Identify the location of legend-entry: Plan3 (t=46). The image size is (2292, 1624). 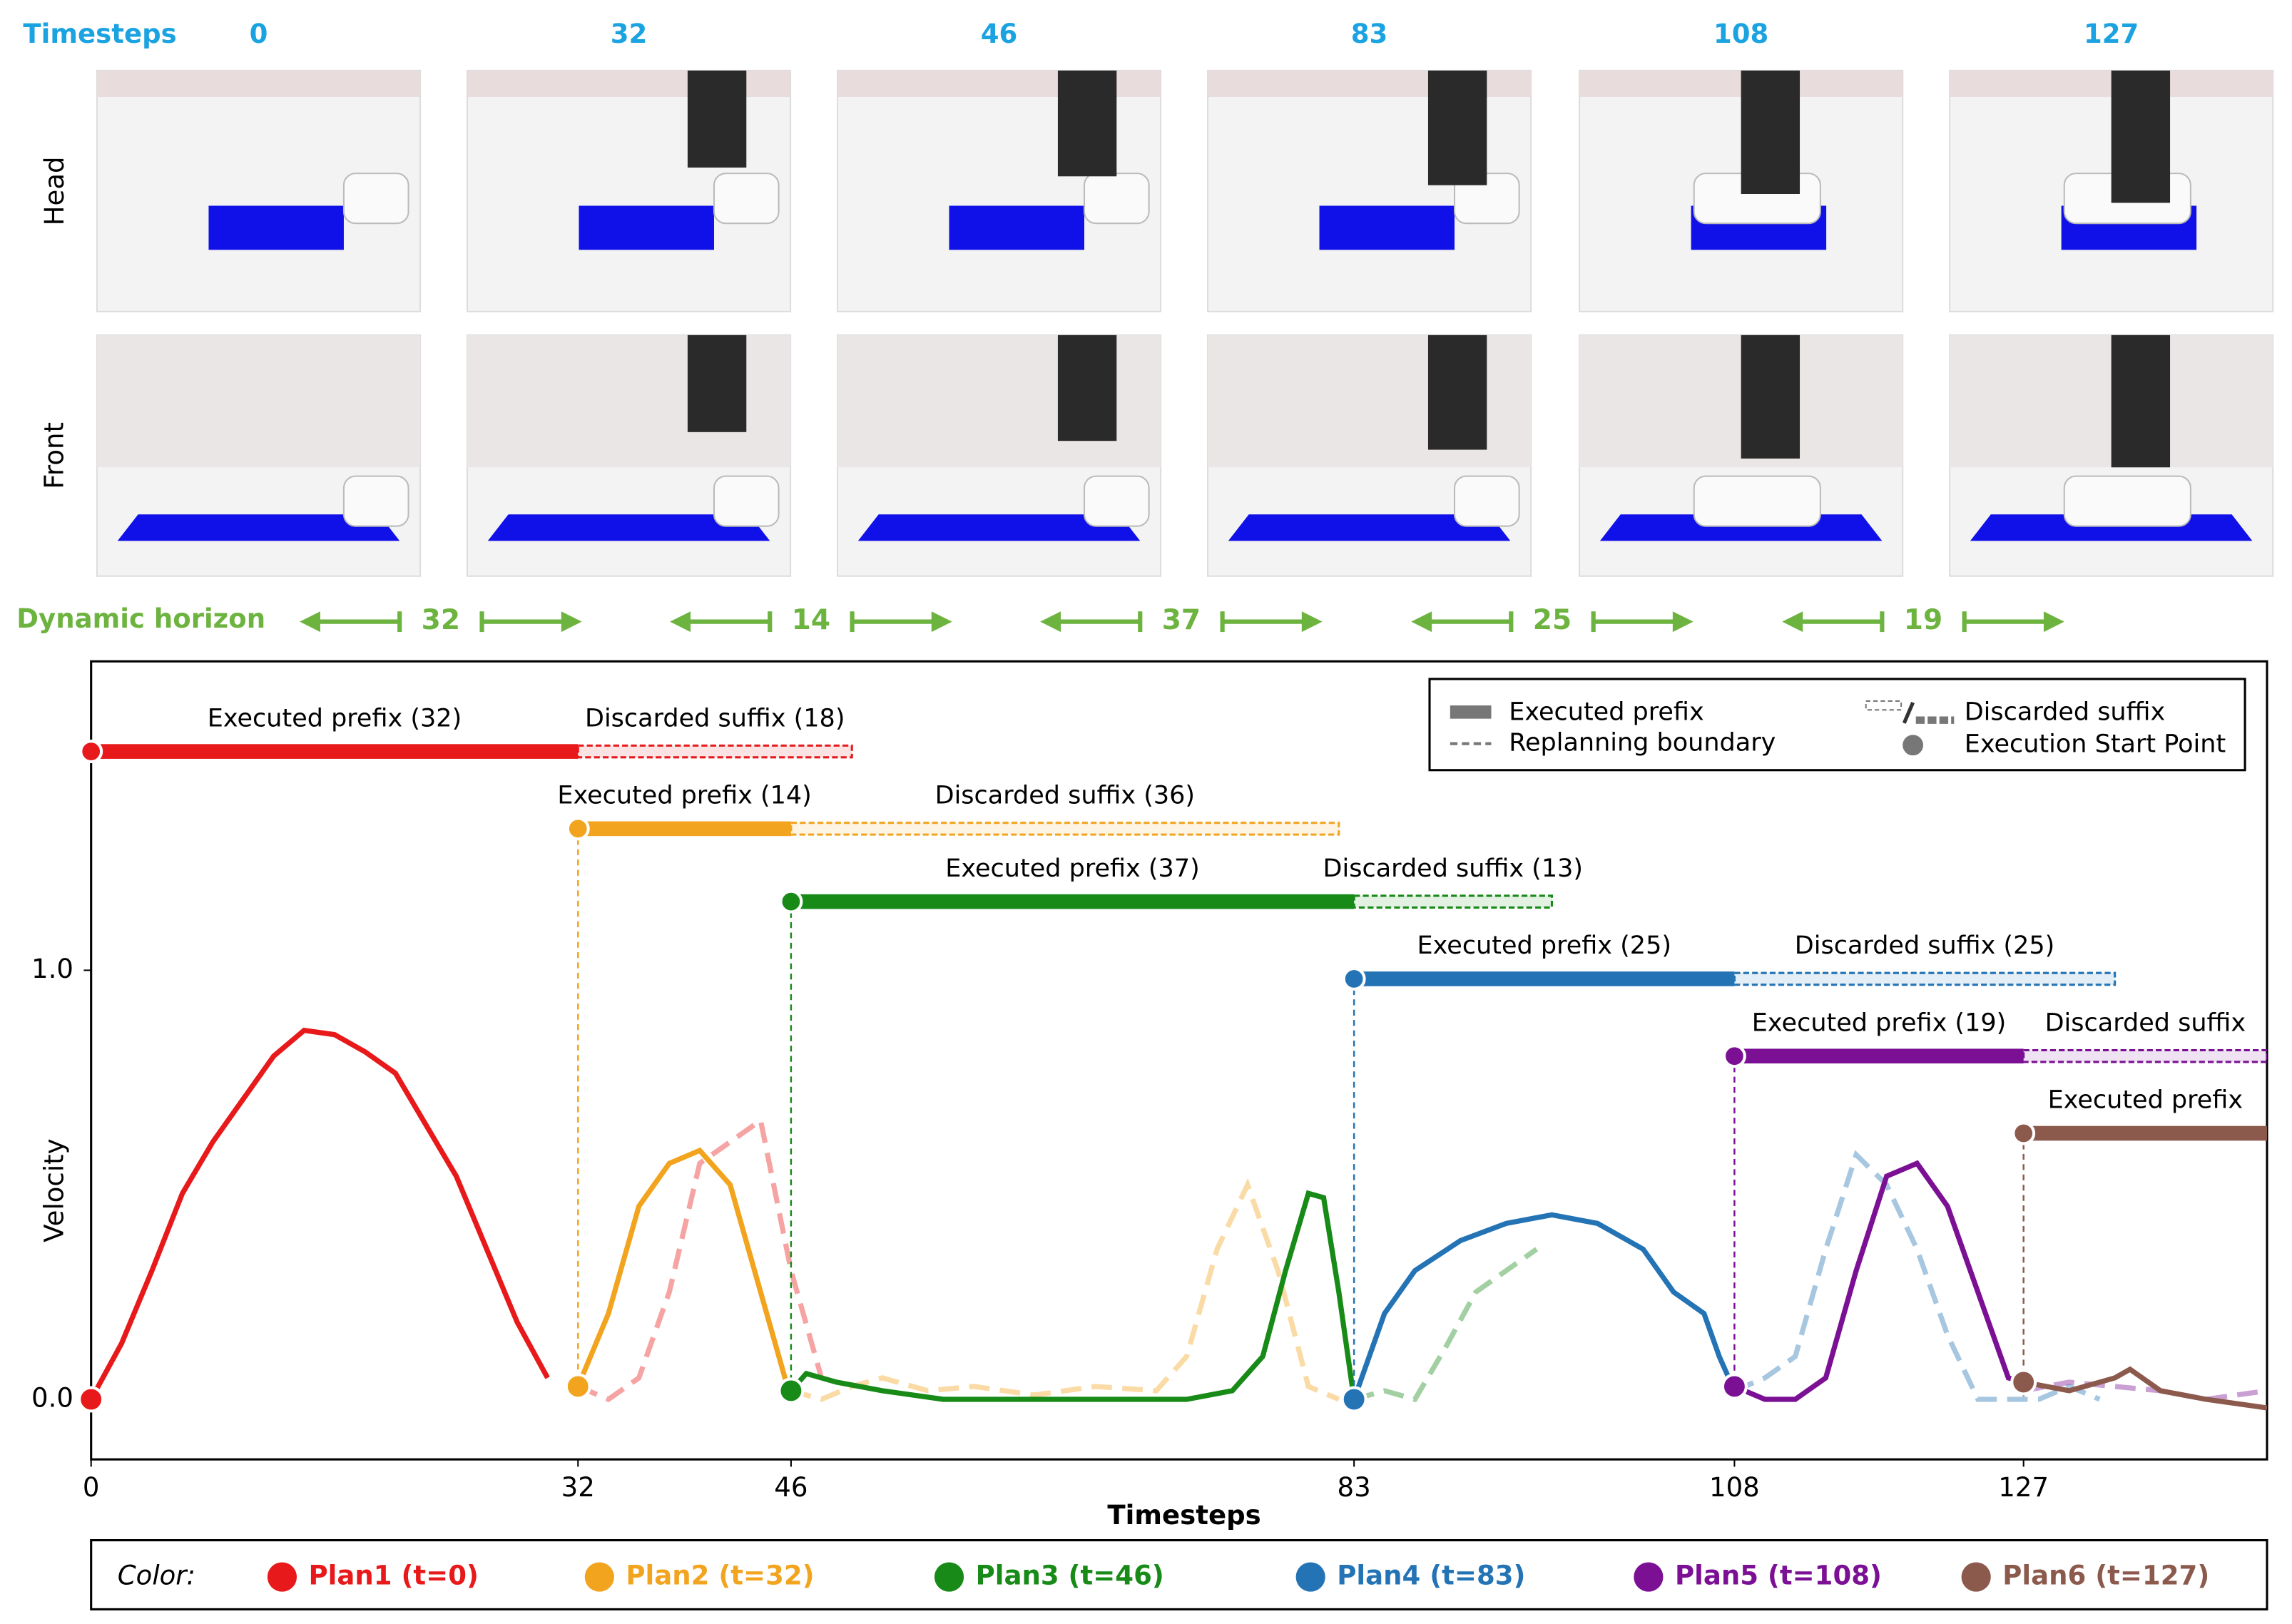
(1070, 1576).